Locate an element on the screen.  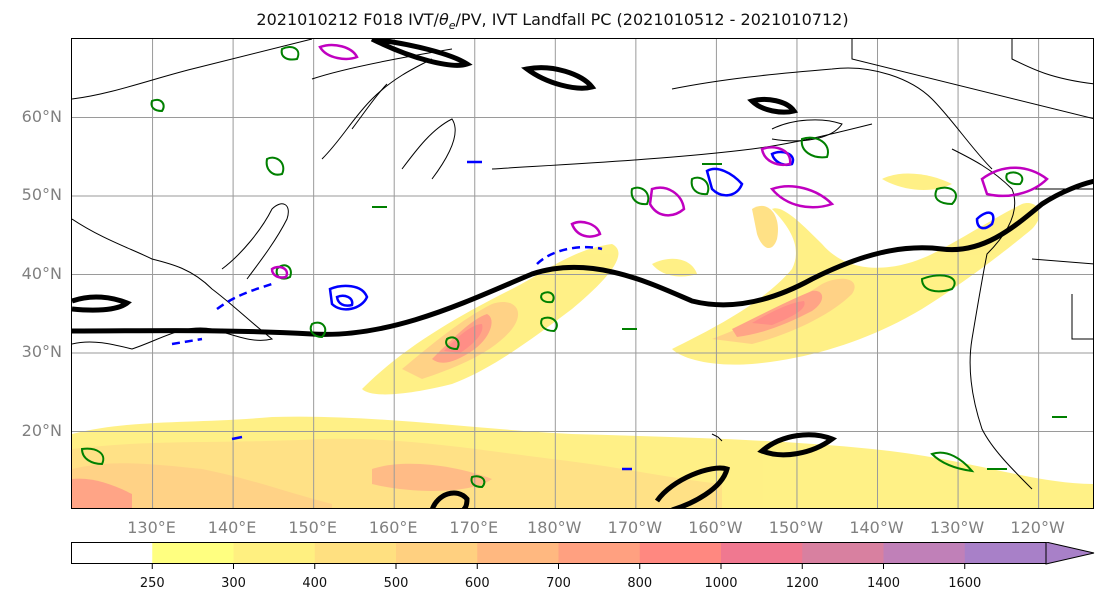
title-theta: θ is located at coordinates (443, 19).